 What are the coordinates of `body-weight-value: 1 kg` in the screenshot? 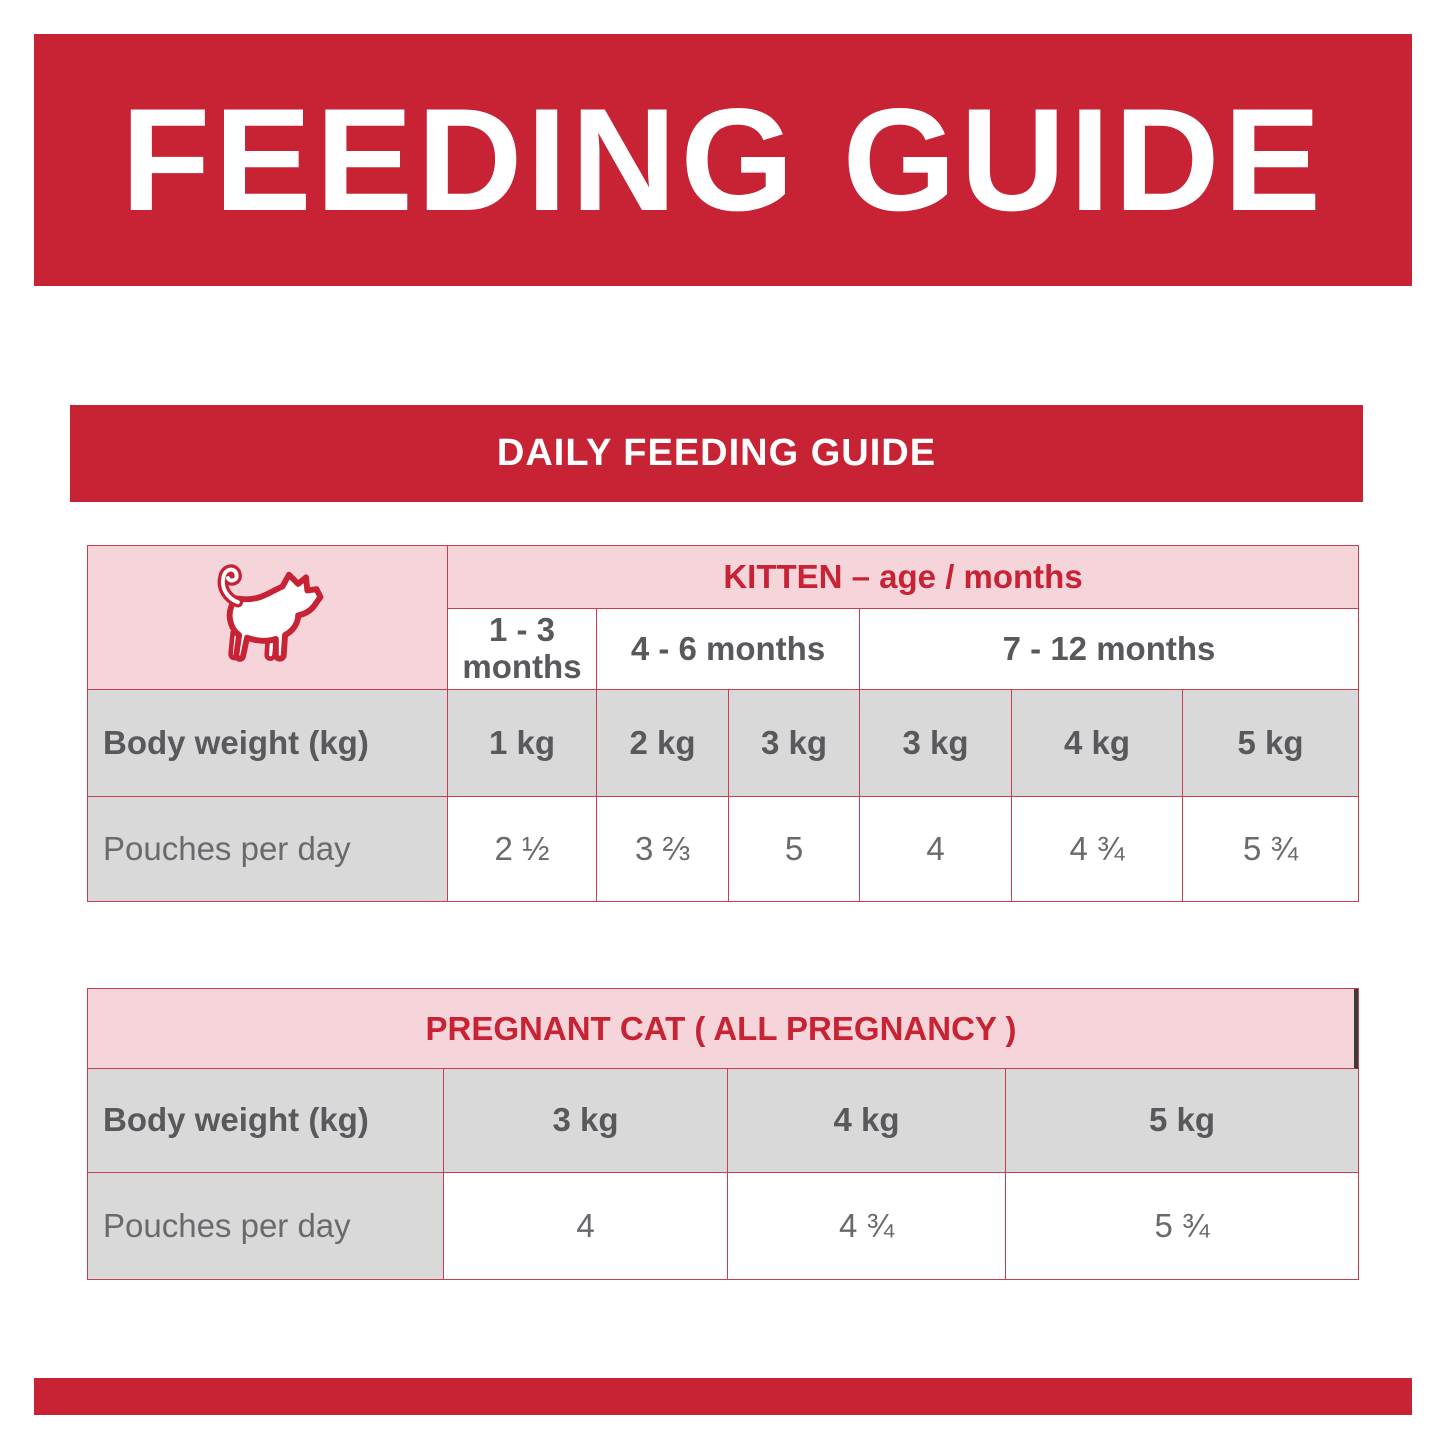 It's located at (522, 743).